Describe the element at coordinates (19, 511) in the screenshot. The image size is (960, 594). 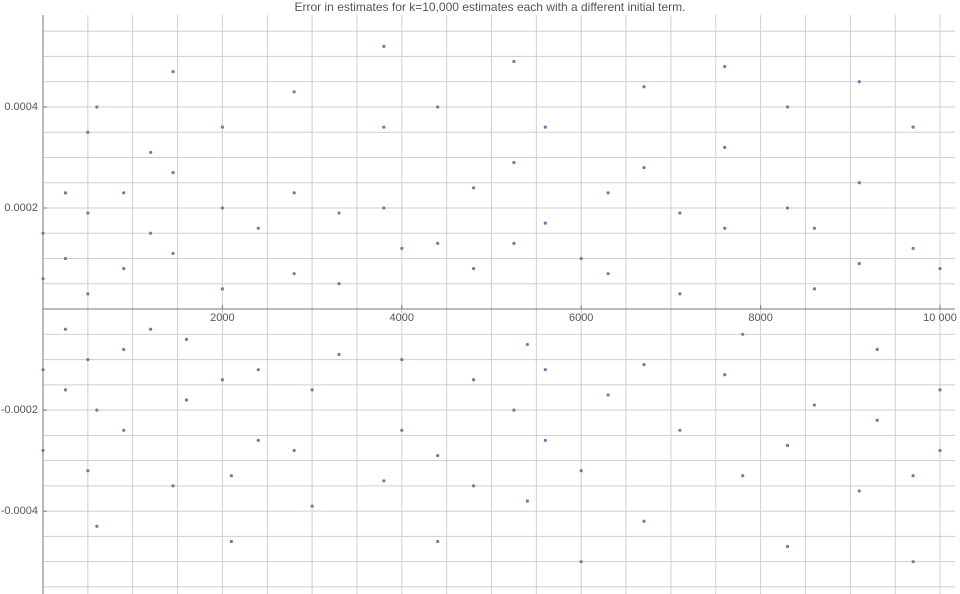
I see `y-tick-label: -0.0004` at that location.